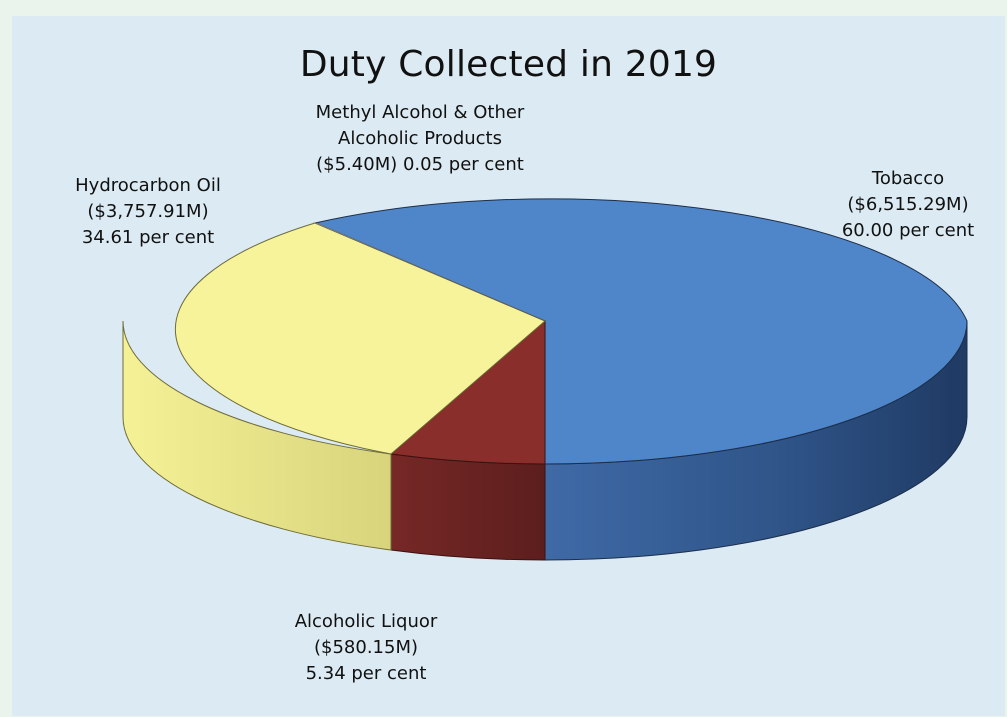 The height and width of the screenshot is (717, 1007). What do you see at coordinates (257, 435) in the screenshot?
I see `slice-side-hydrocarbon` at bounding box center [257, 435].